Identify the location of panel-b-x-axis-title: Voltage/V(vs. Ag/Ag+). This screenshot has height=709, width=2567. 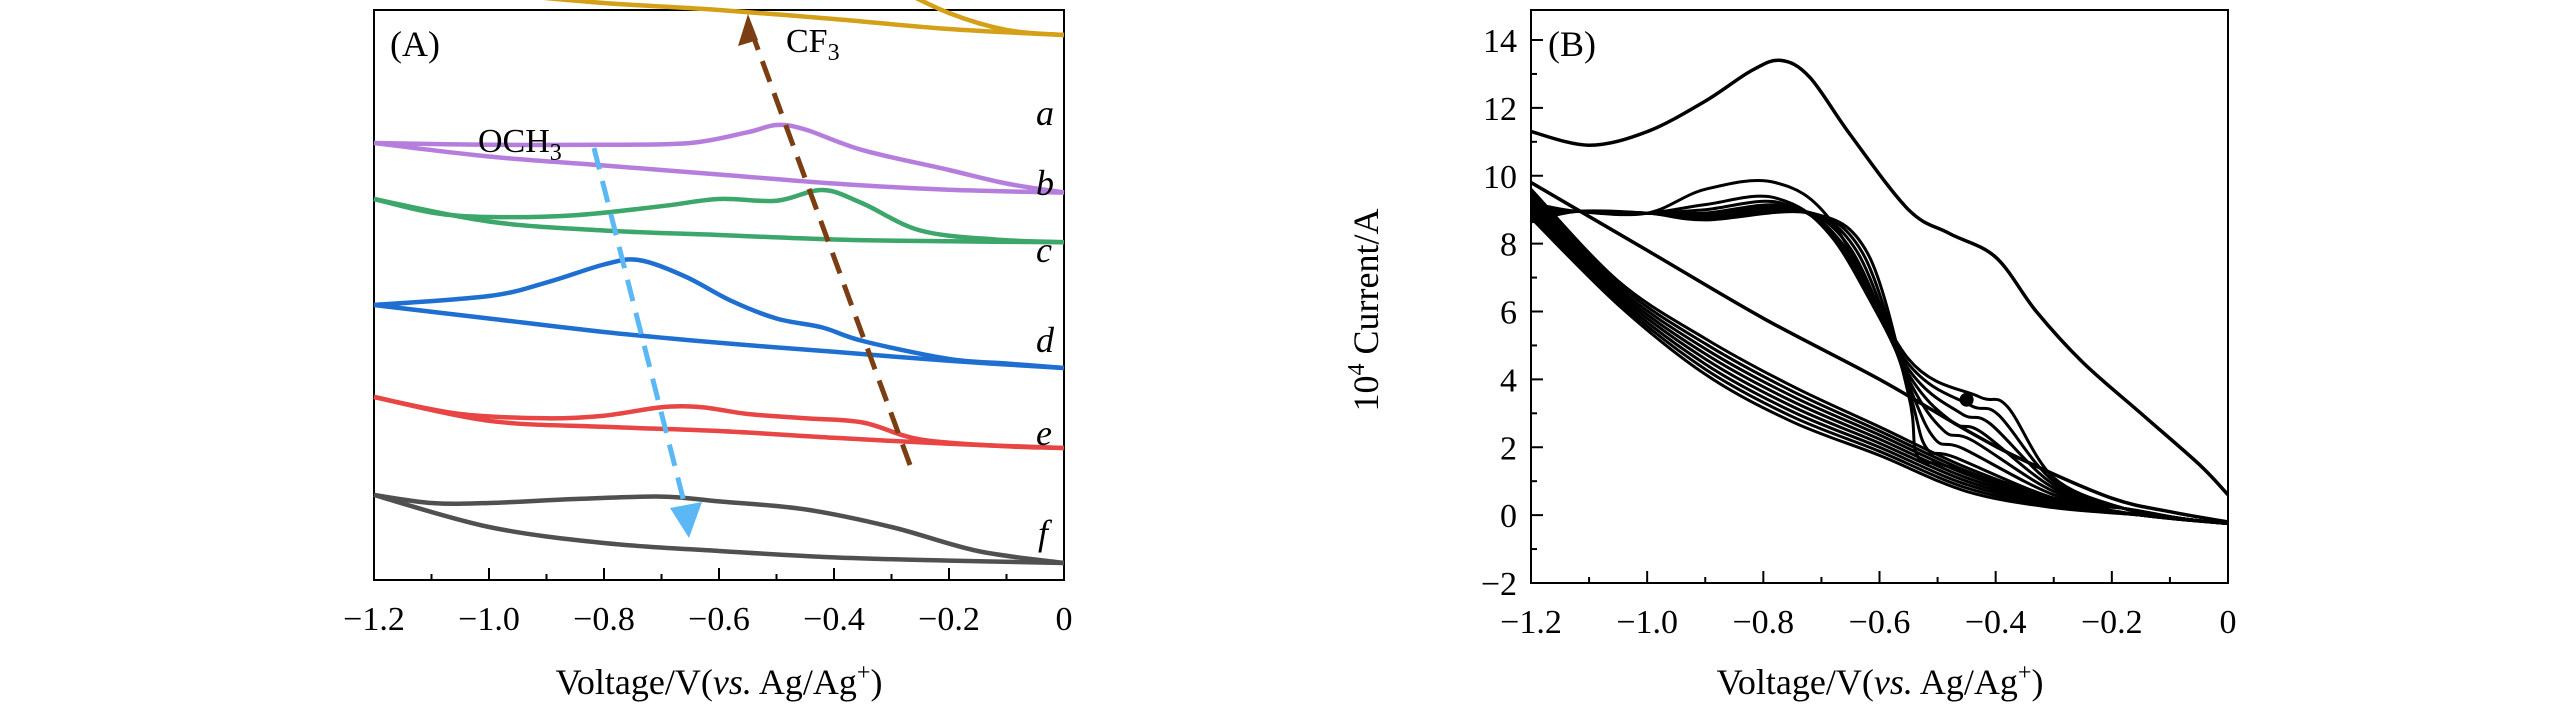
(1880, 681).